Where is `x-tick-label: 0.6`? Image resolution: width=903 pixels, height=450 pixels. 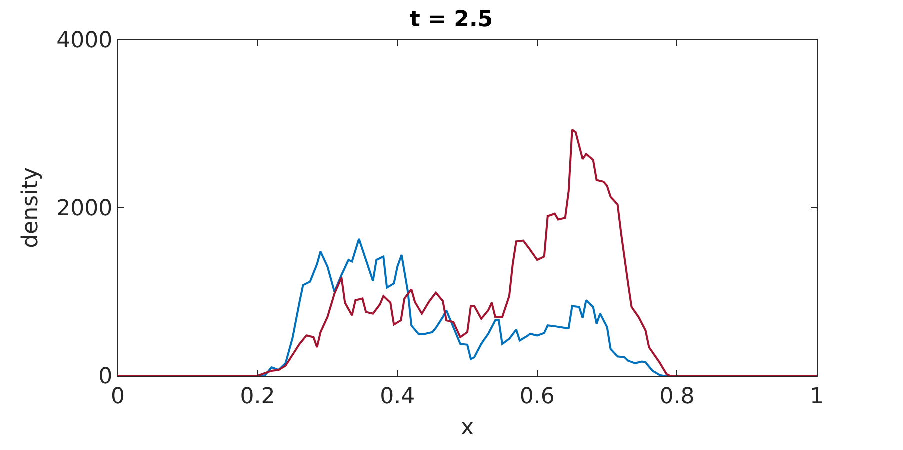 x-tick-label: 0.6 is located at coordinates (537, 397).